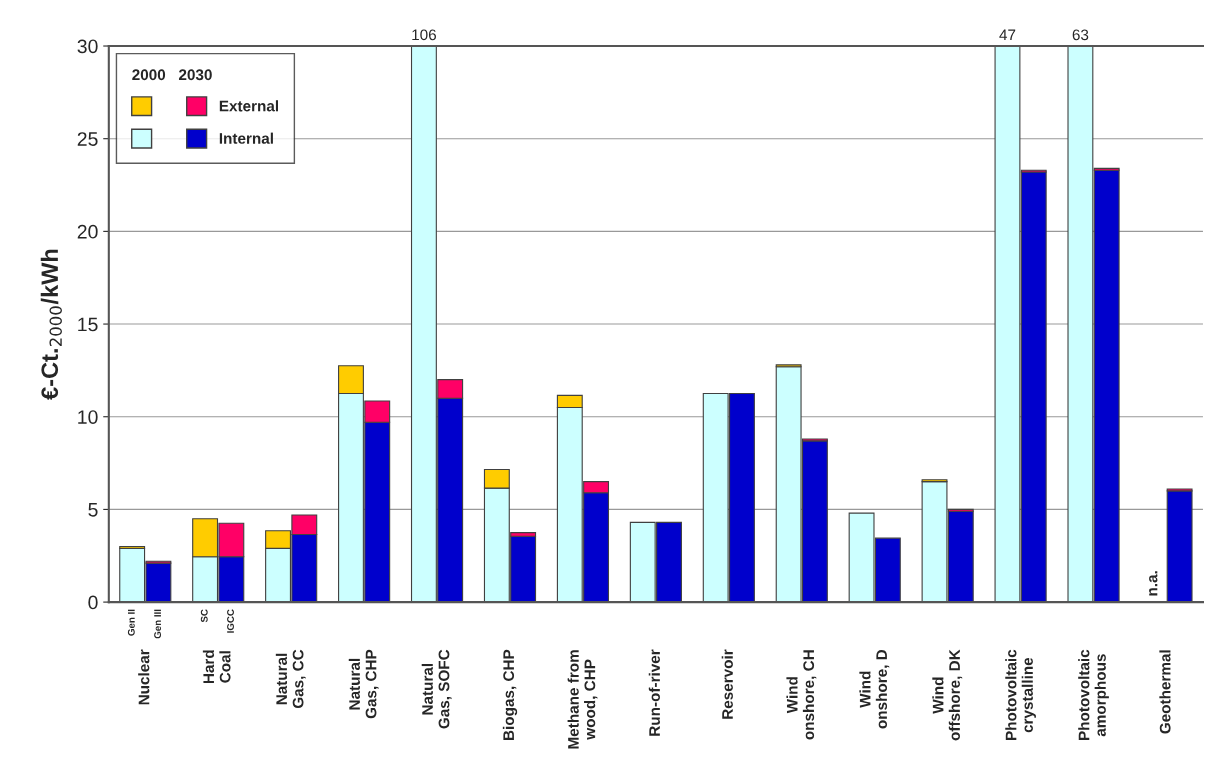 The width and height of the screenshot is (1209, 767). I want to click on data-label: 47, so click(1007, 35).